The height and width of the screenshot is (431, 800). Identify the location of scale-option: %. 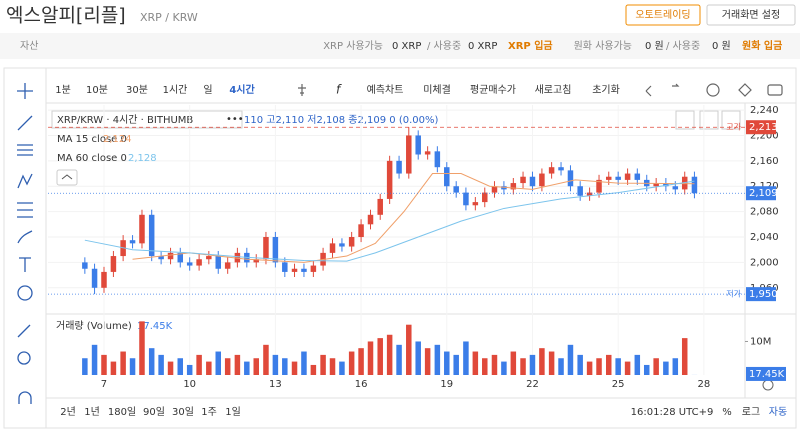
(727, 412).